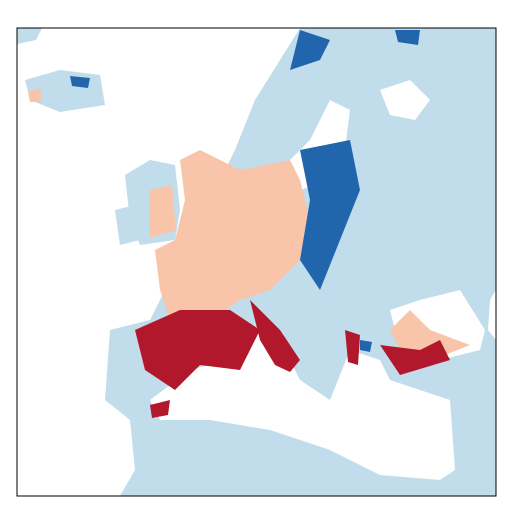 This screenshot has height=526, width=530. Describe the element at coordinates (415, 357) in the screenshot. I see `region-dark-turkey` at that location.